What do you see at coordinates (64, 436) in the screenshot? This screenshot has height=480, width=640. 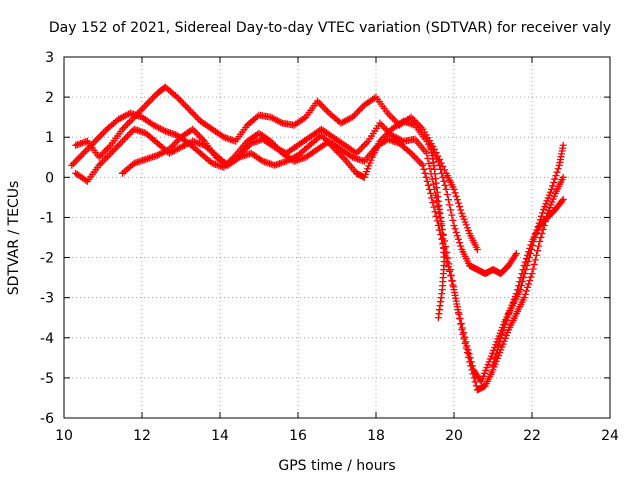 I see `x-tick-label: 10` at bounding box center [64, 436].